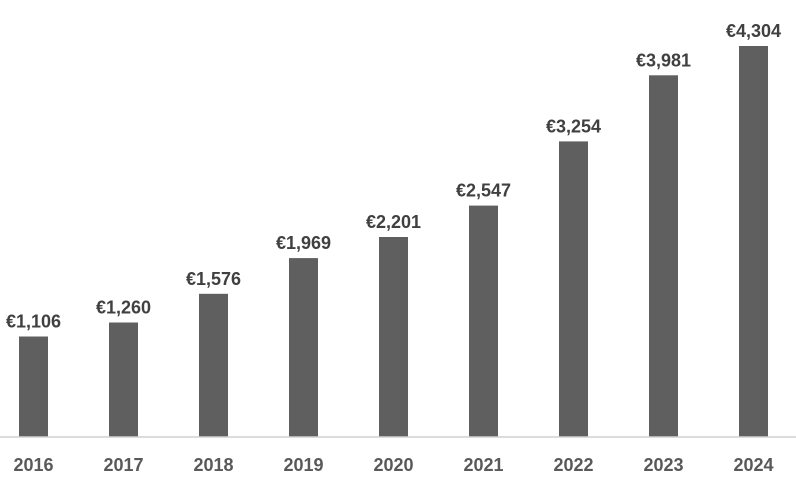 The width and height of the screenshot is (796, 486). I want to click on x-tick-label-2018: 2018, so click(213, 465).